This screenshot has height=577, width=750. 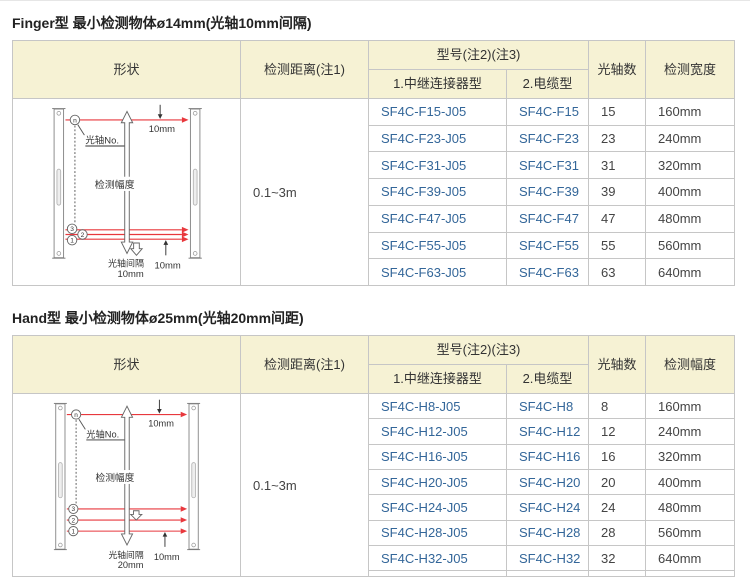 What do you see at coordinates (547, 138) in the screenshot?
I see `model-cable-link: SF4C-F23` at bounding box center [547, 138].